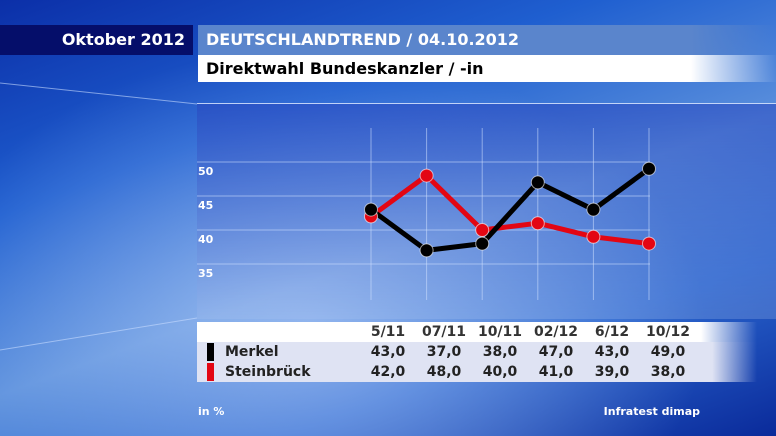 The width and height of the screenshot is (776, 436). What do you see at coordinates (388, 332) in the screenshot?
I see `col-header: 5/11` at bounding box center [388, 332].